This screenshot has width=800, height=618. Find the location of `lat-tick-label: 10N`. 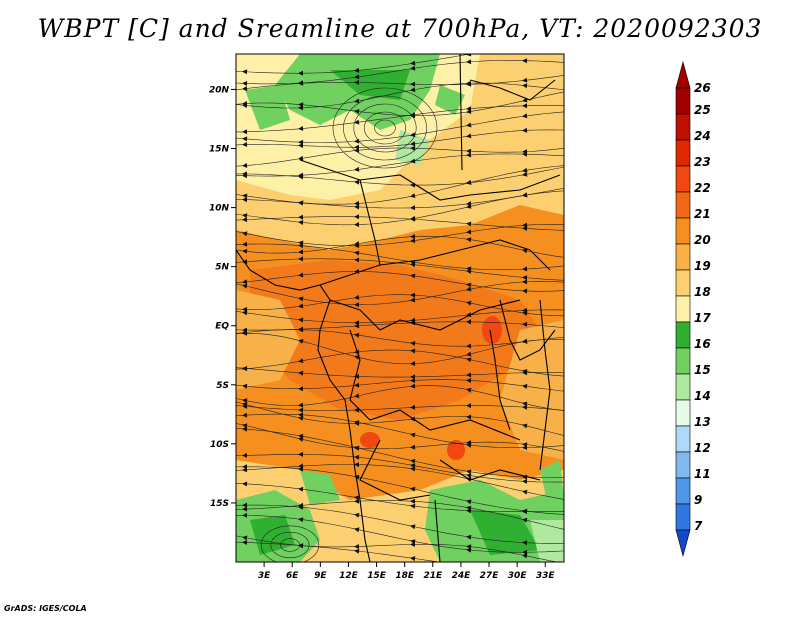

lat-tick-label: 10N is located at coordinates (219, 209).